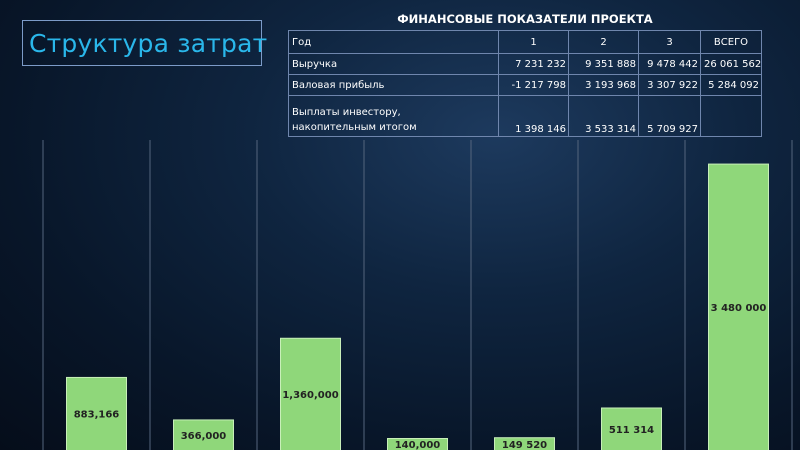 This screenshot has width=800, height=450. I want to click on table-header-row: Год 1 2 3 ВСЕГО, so click(525, 42).